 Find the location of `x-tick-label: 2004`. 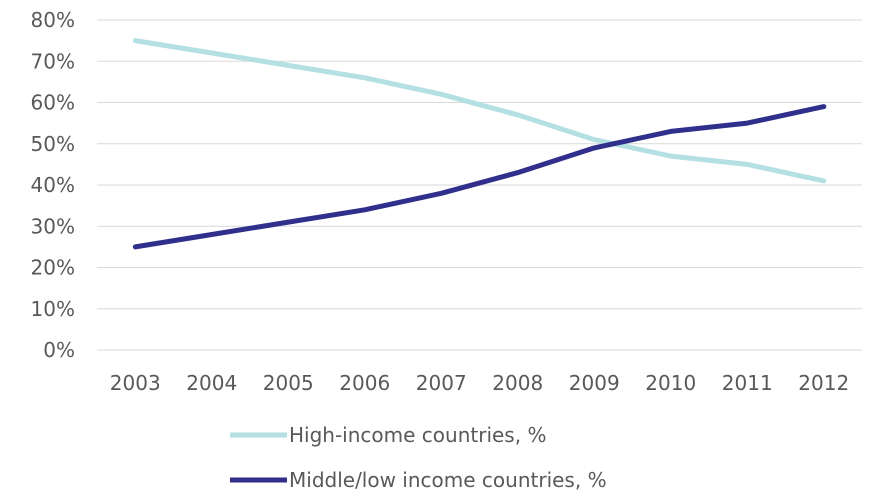

x-tick-label: 2004 is located at coordinates (211, 383).